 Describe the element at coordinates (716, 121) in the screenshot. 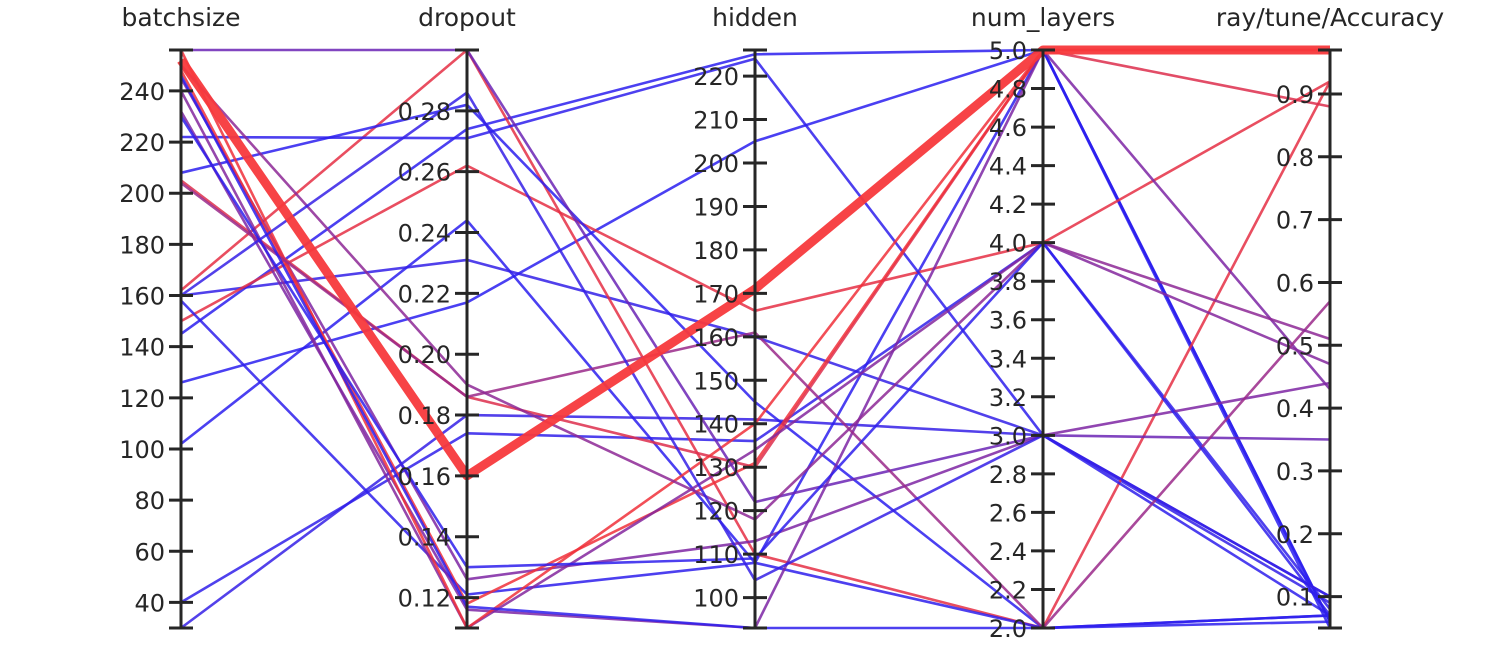

I see `tick-label: 210` at that location.